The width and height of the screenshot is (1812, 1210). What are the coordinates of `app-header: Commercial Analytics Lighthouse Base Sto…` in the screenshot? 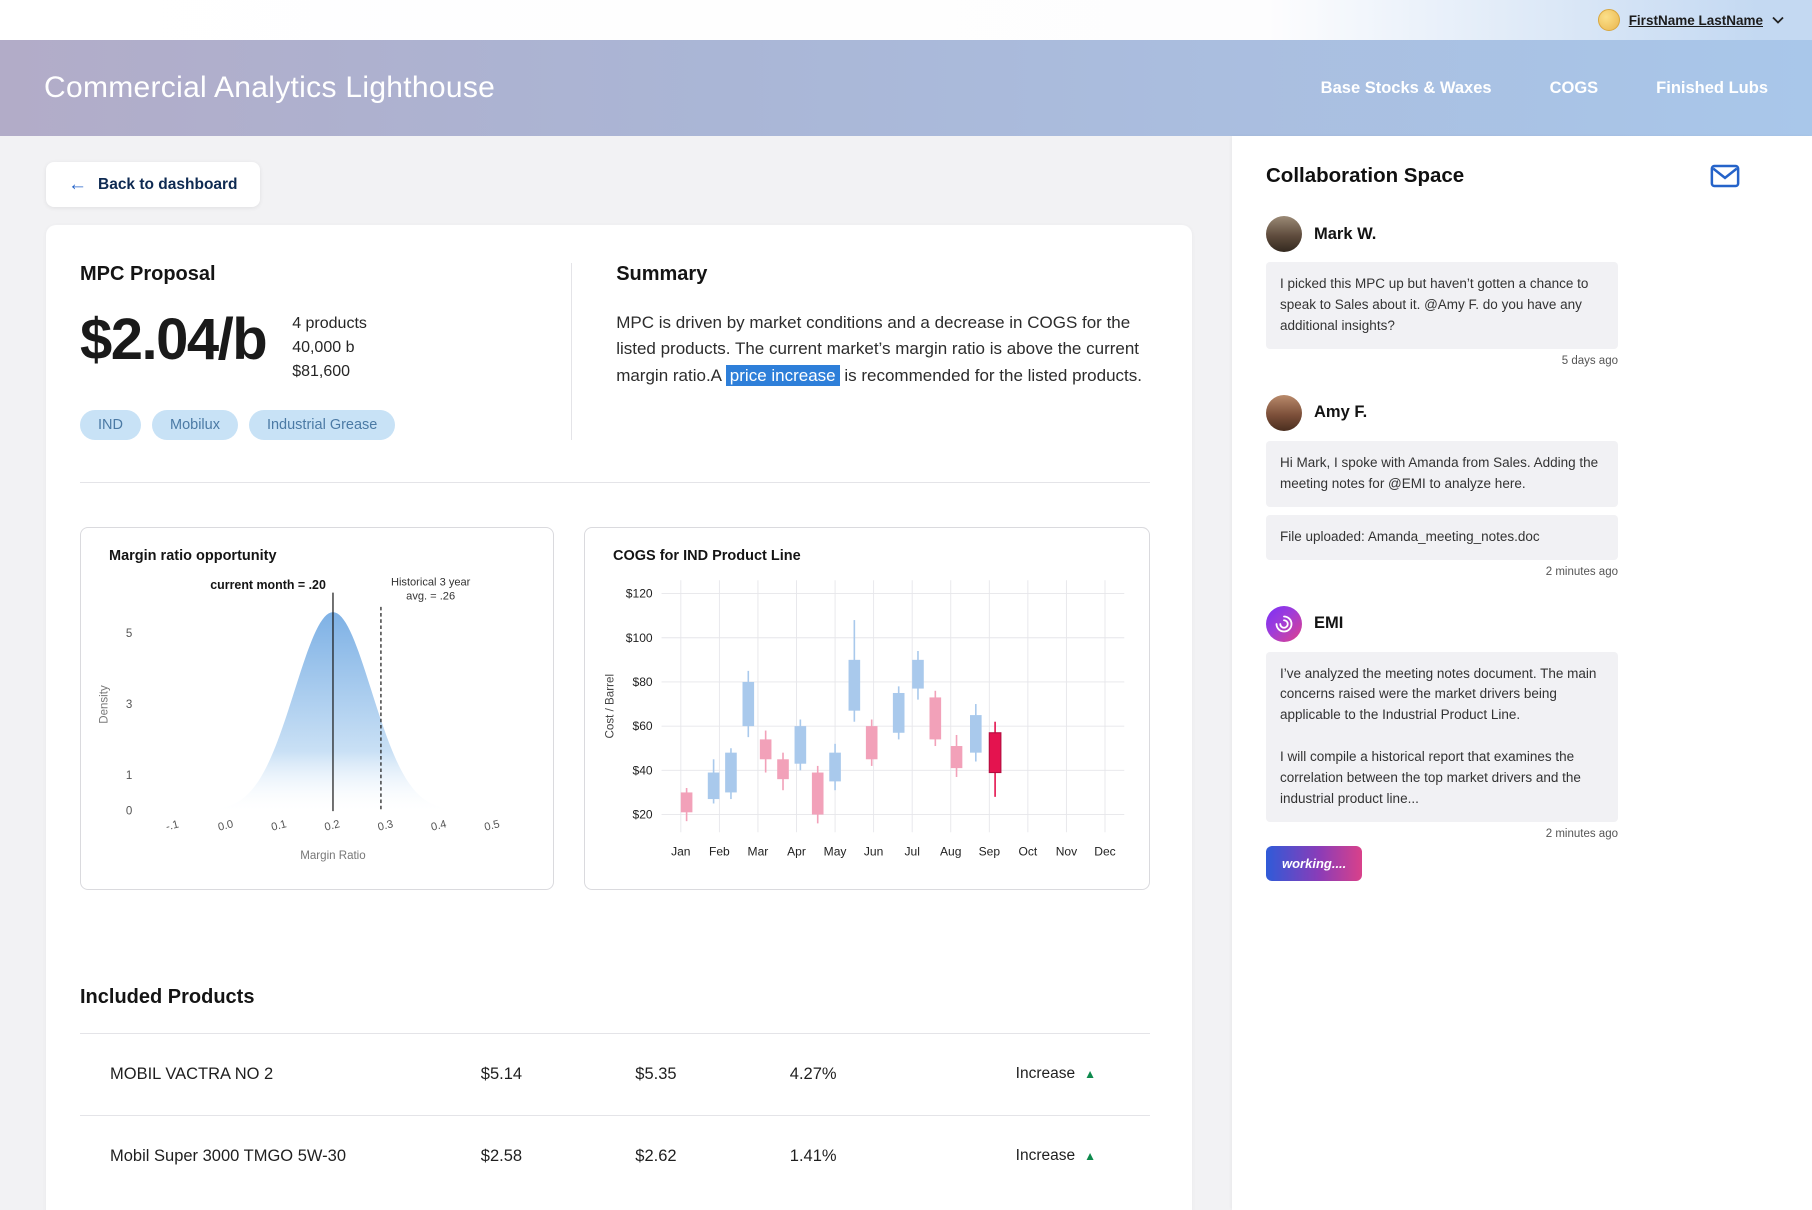 It's located at (906, 88).